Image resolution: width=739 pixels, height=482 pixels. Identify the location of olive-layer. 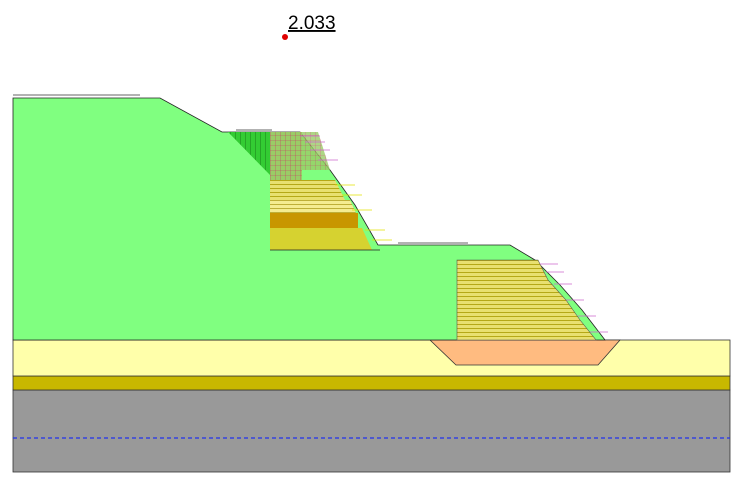
(371, 383).